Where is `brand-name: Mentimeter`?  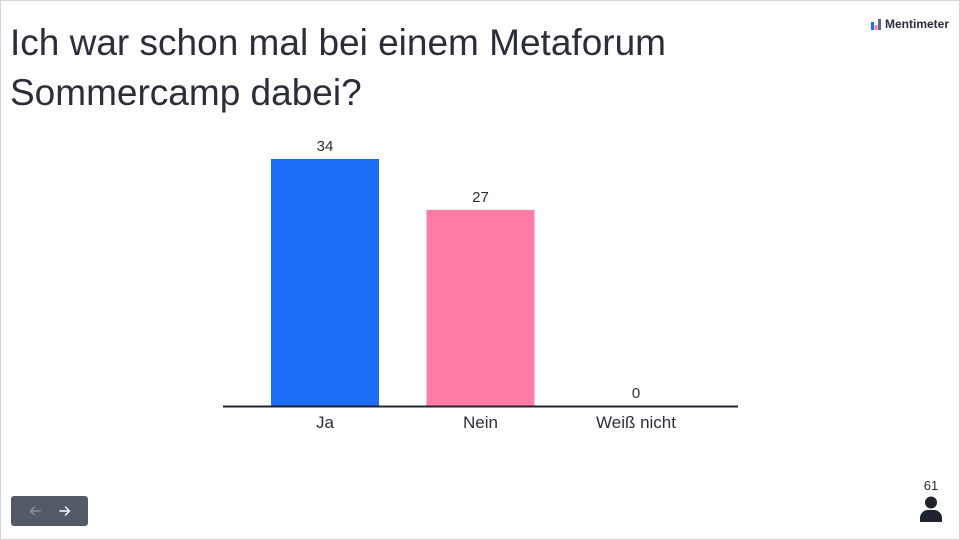 brand-name: Mentimeter is located at coordinates (916, 24).